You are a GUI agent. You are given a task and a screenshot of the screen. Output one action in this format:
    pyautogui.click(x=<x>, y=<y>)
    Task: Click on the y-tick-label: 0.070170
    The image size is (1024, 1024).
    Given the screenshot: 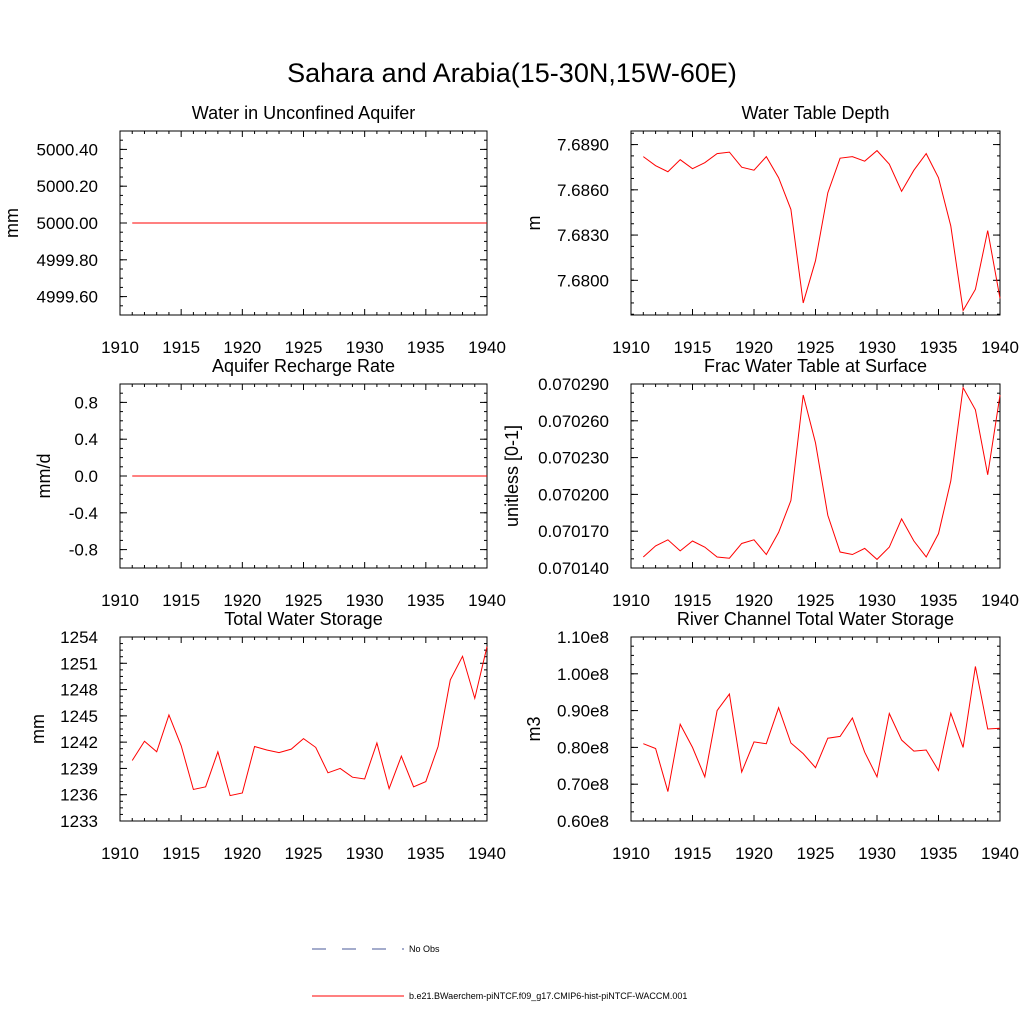 What is the action you would take?
    pyautogui.click(x=573, y=531)
    